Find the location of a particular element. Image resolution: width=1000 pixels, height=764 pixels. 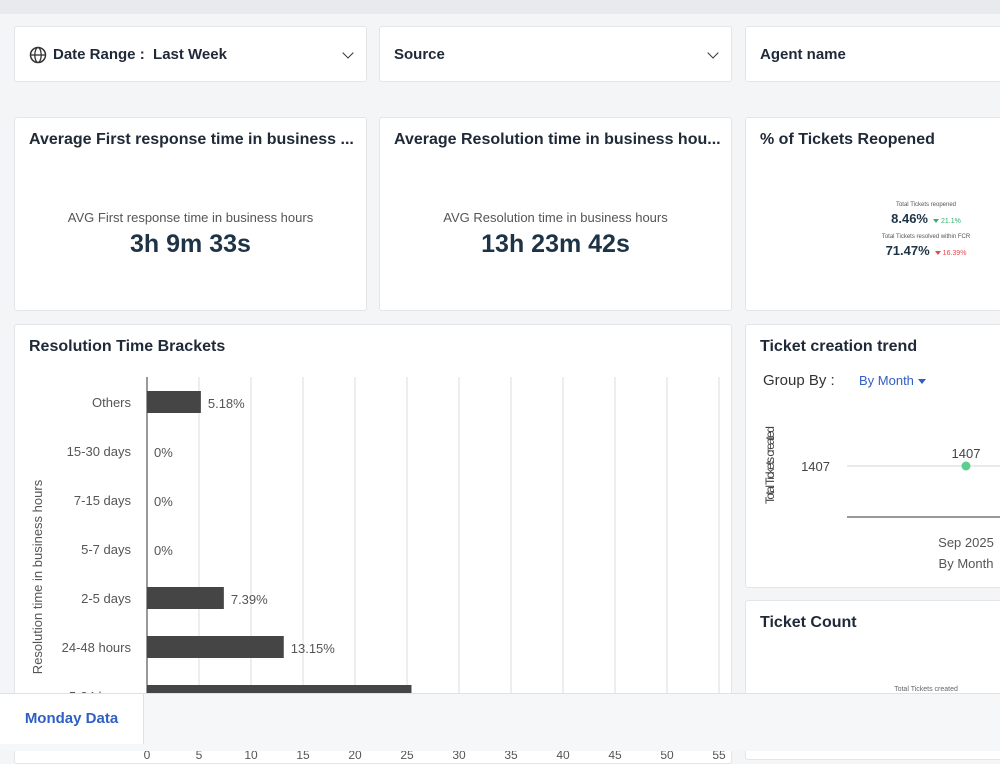

item-label: Total Tickets reopened is located at coordinates (926, 205).